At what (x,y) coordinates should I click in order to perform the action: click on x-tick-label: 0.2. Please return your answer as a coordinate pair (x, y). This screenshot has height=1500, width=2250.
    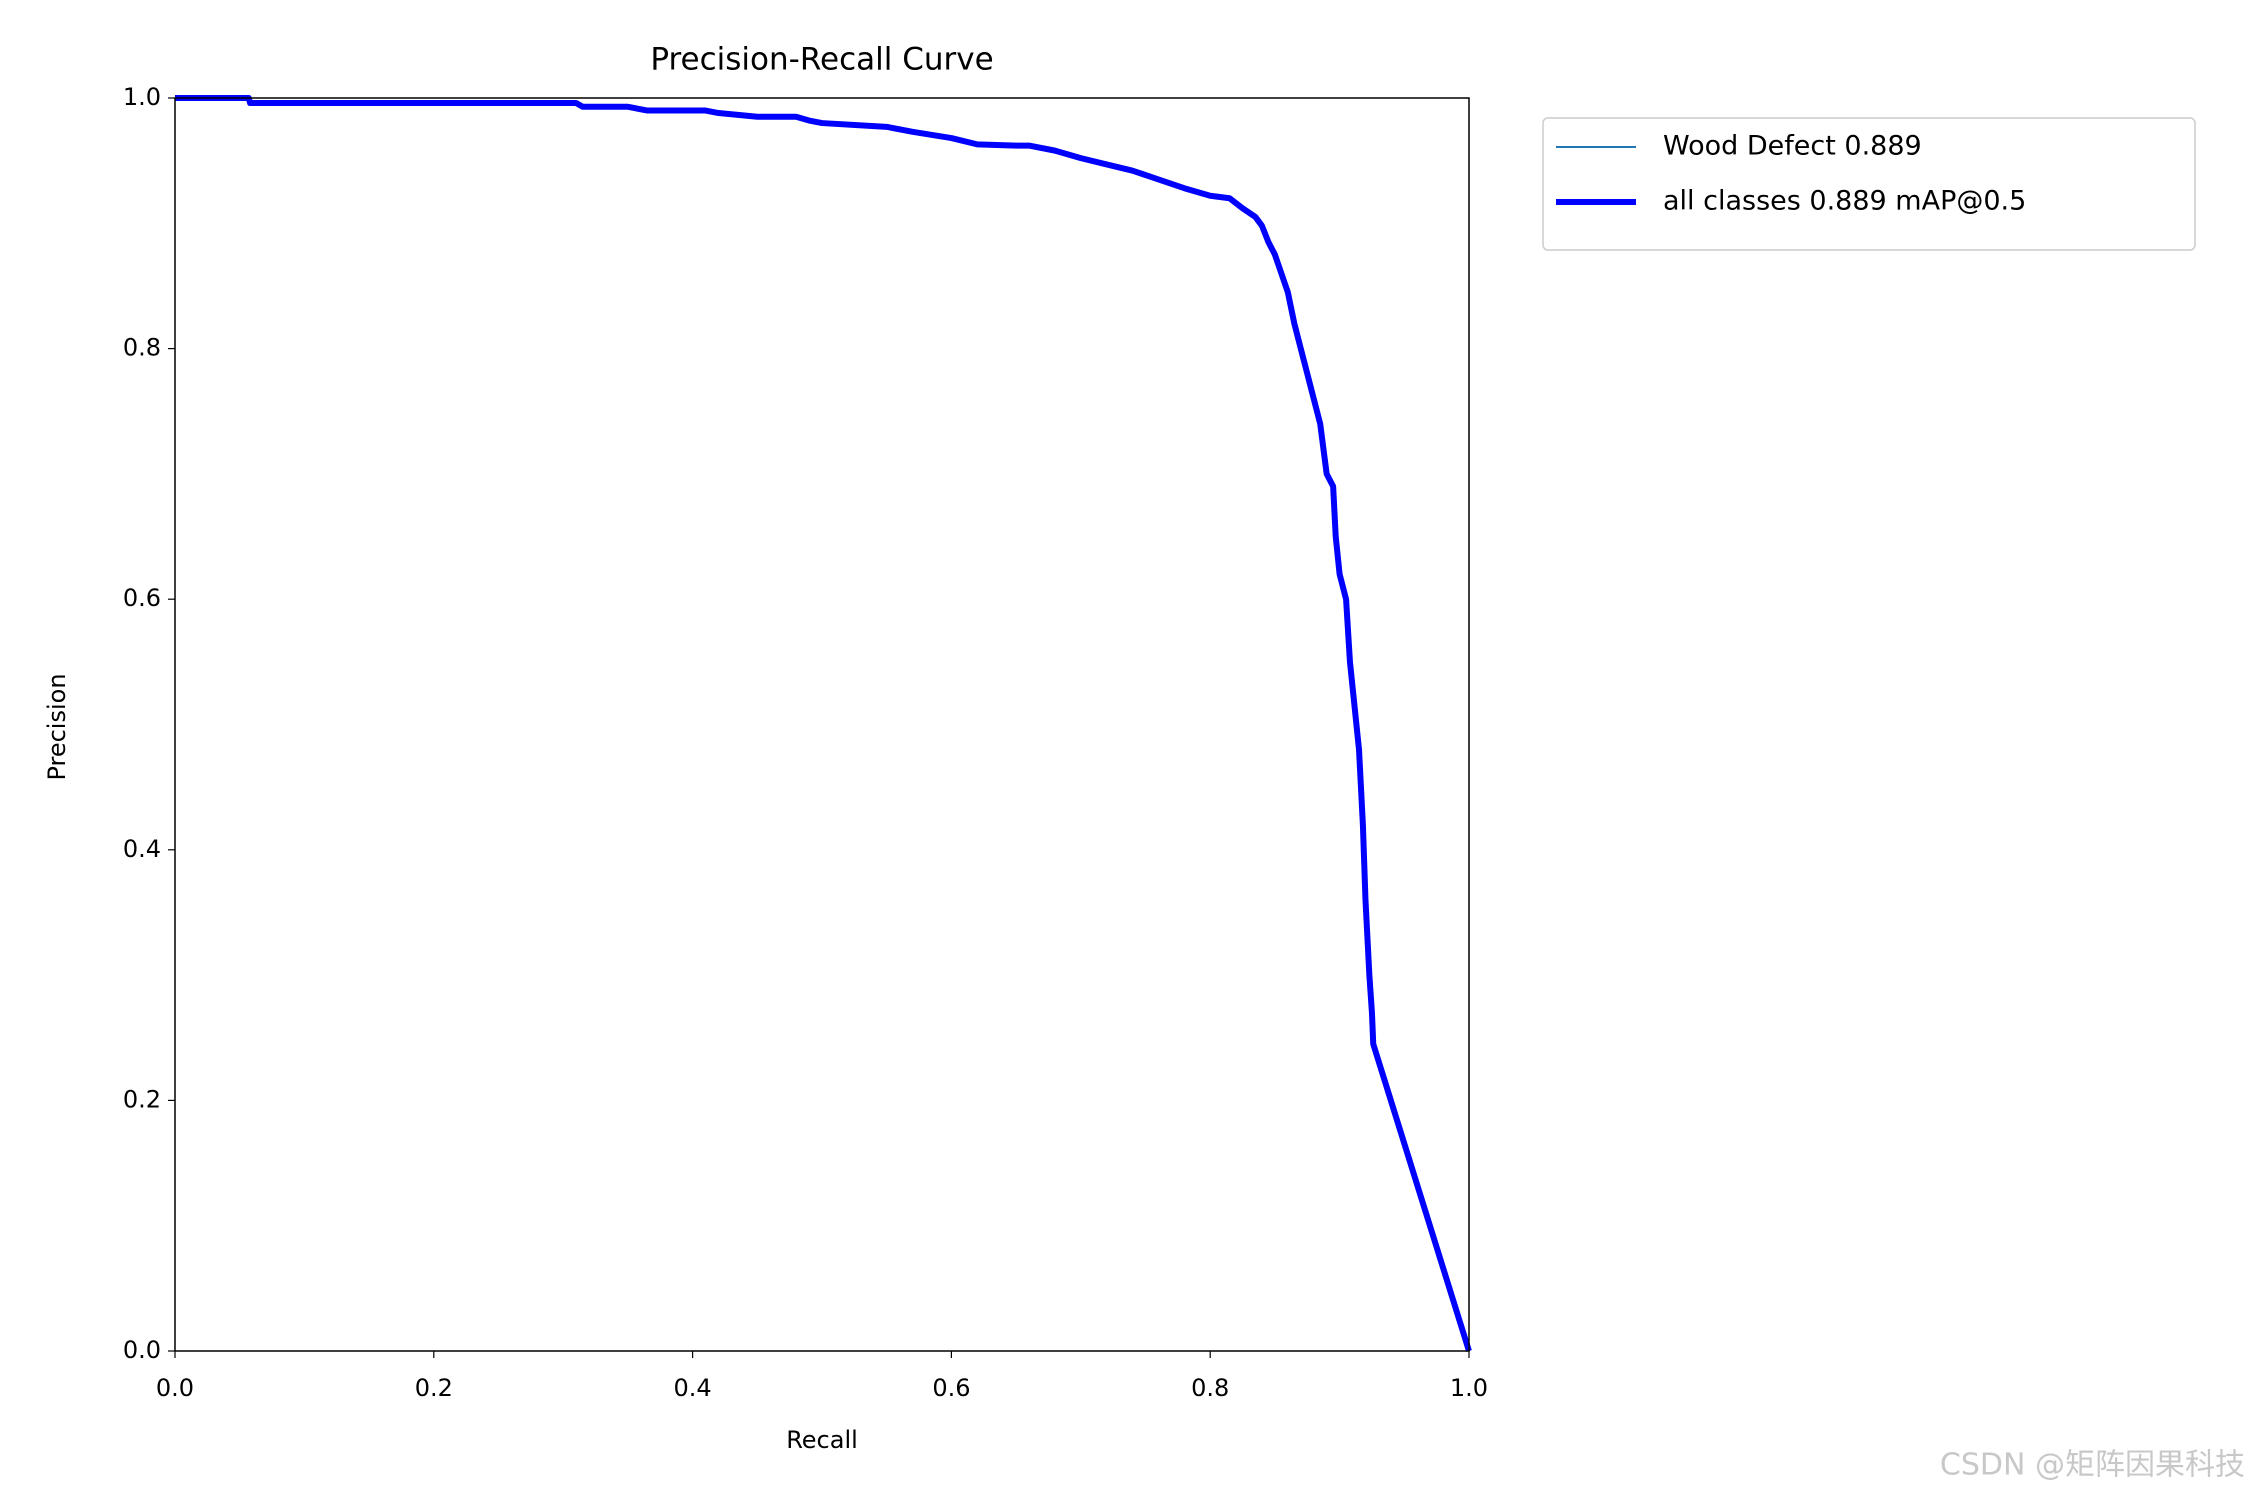
    Looking at the image, I should click on (434, 1388).